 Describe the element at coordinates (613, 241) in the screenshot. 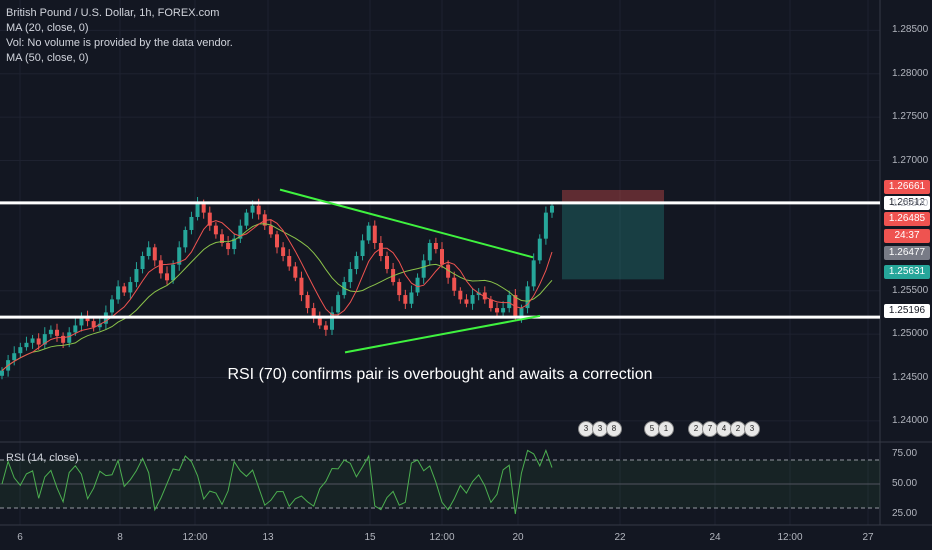

I see `trade-target-zone` at that location.